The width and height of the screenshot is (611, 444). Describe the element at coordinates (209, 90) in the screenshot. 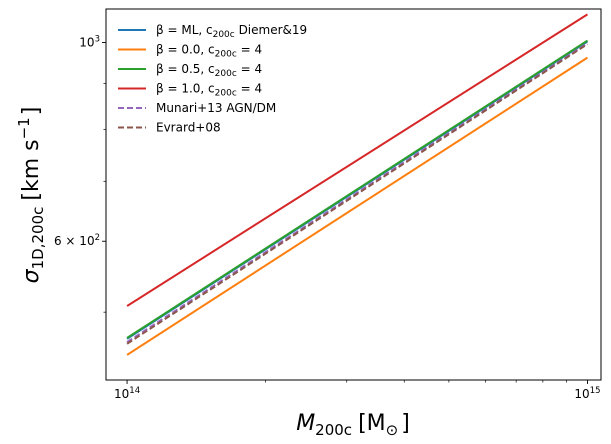

I see `legend-label-3: β = 1.0, c200c = 4` at that location.